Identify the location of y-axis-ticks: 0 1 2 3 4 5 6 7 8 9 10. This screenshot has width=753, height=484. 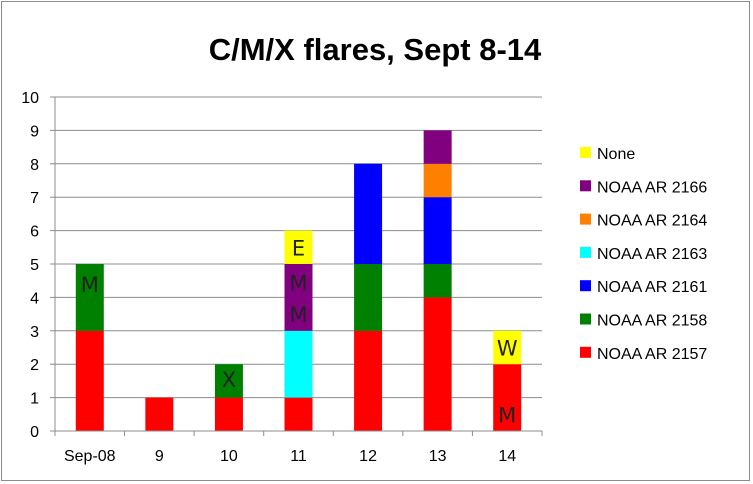
(38, 265).